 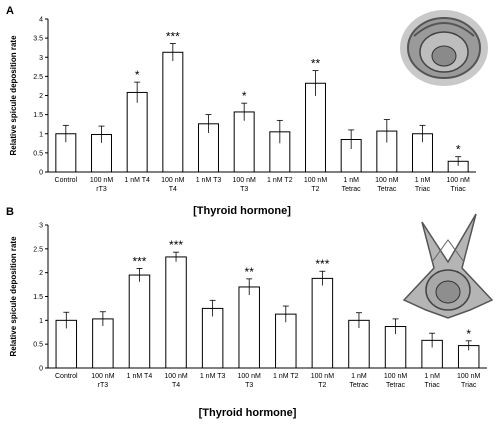 I want to click on panel-b-category-label: 1 nM T3, so click(x=213, y=376).